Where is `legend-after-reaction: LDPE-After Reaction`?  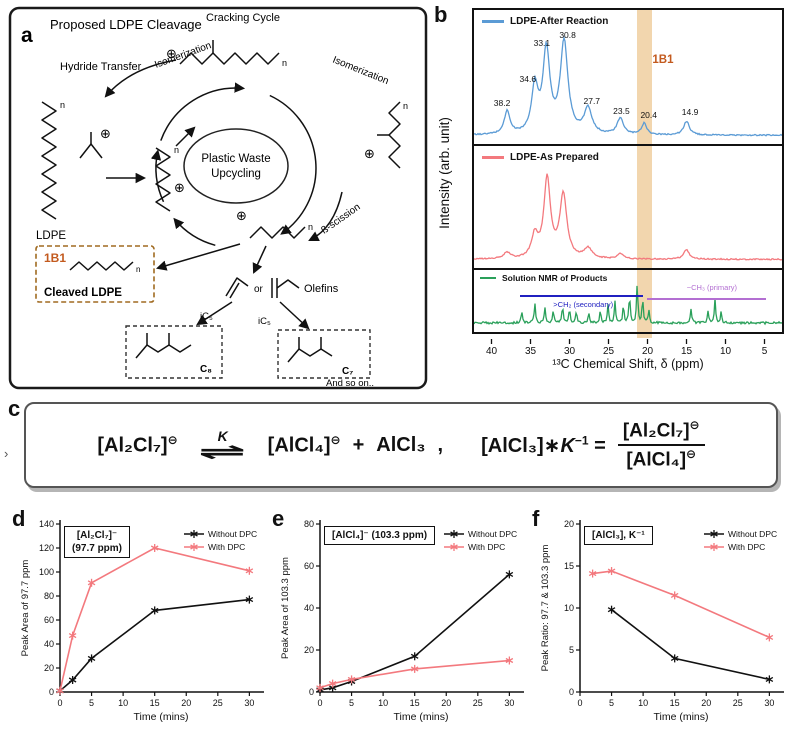
legend-after-reaction: LDPE-After Reaction is located at coordinates (545, 21).